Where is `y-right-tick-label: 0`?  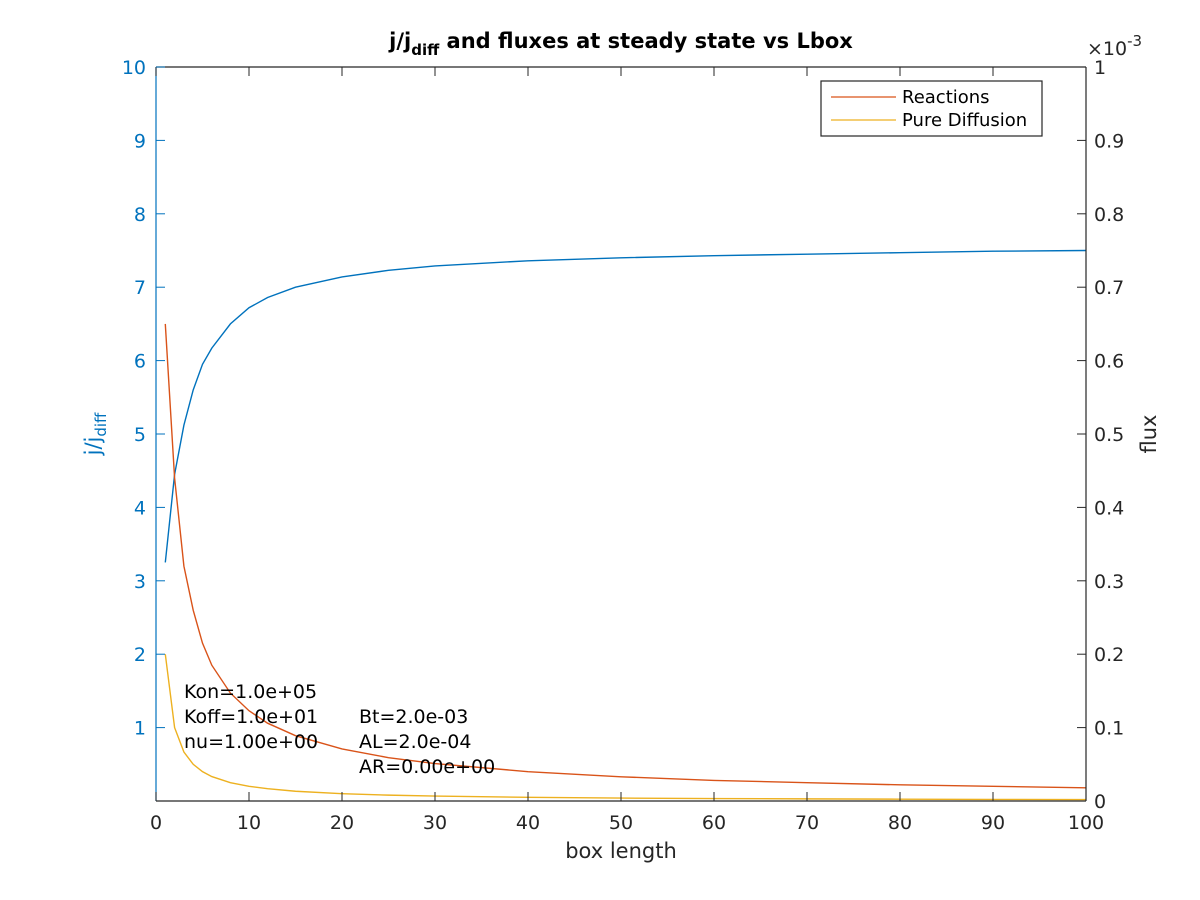
y-right-tick-label: 0 is located at coordinates (1100, 802).